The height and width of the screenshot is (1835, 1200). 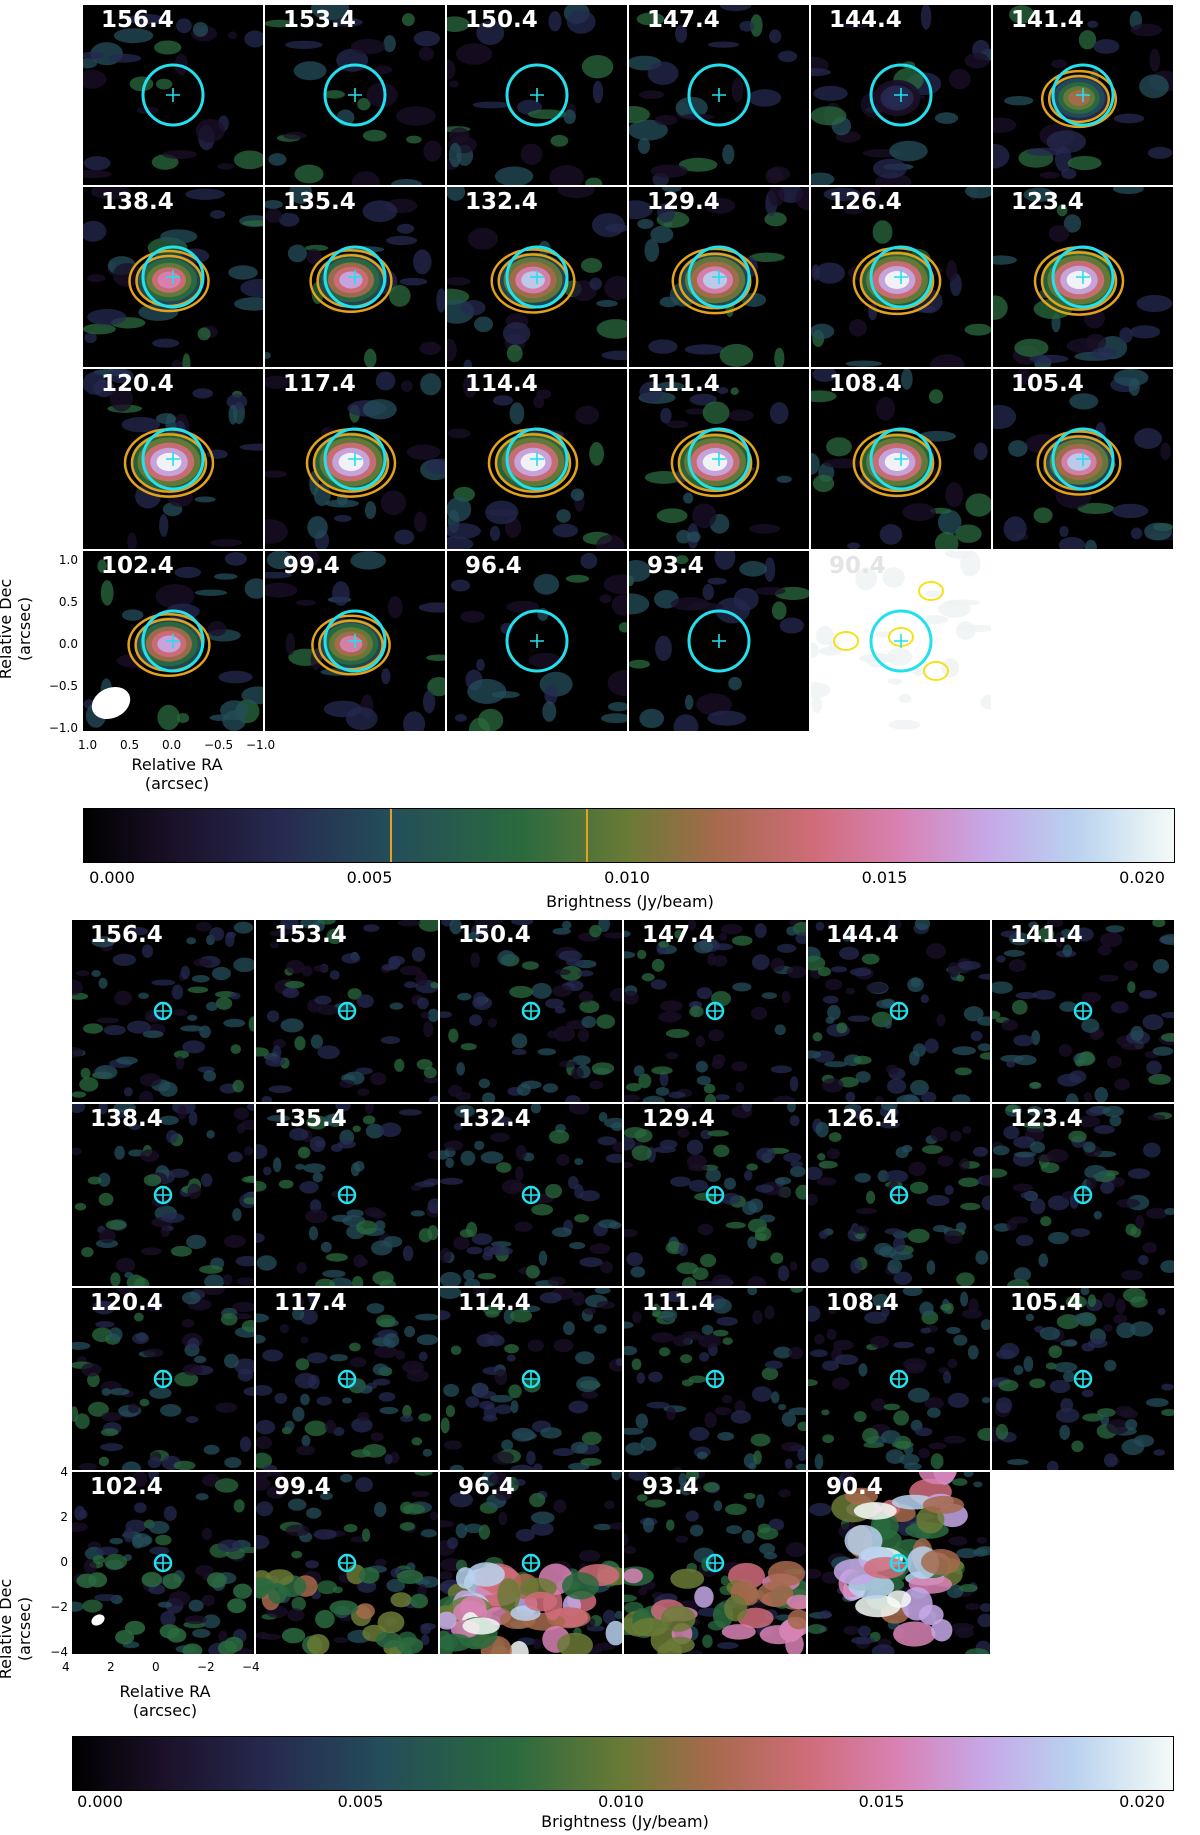 What do you see at coordinates (1079, 98) in the screenshot?
I see `emission-blob` at bounding box center [1079, 98].